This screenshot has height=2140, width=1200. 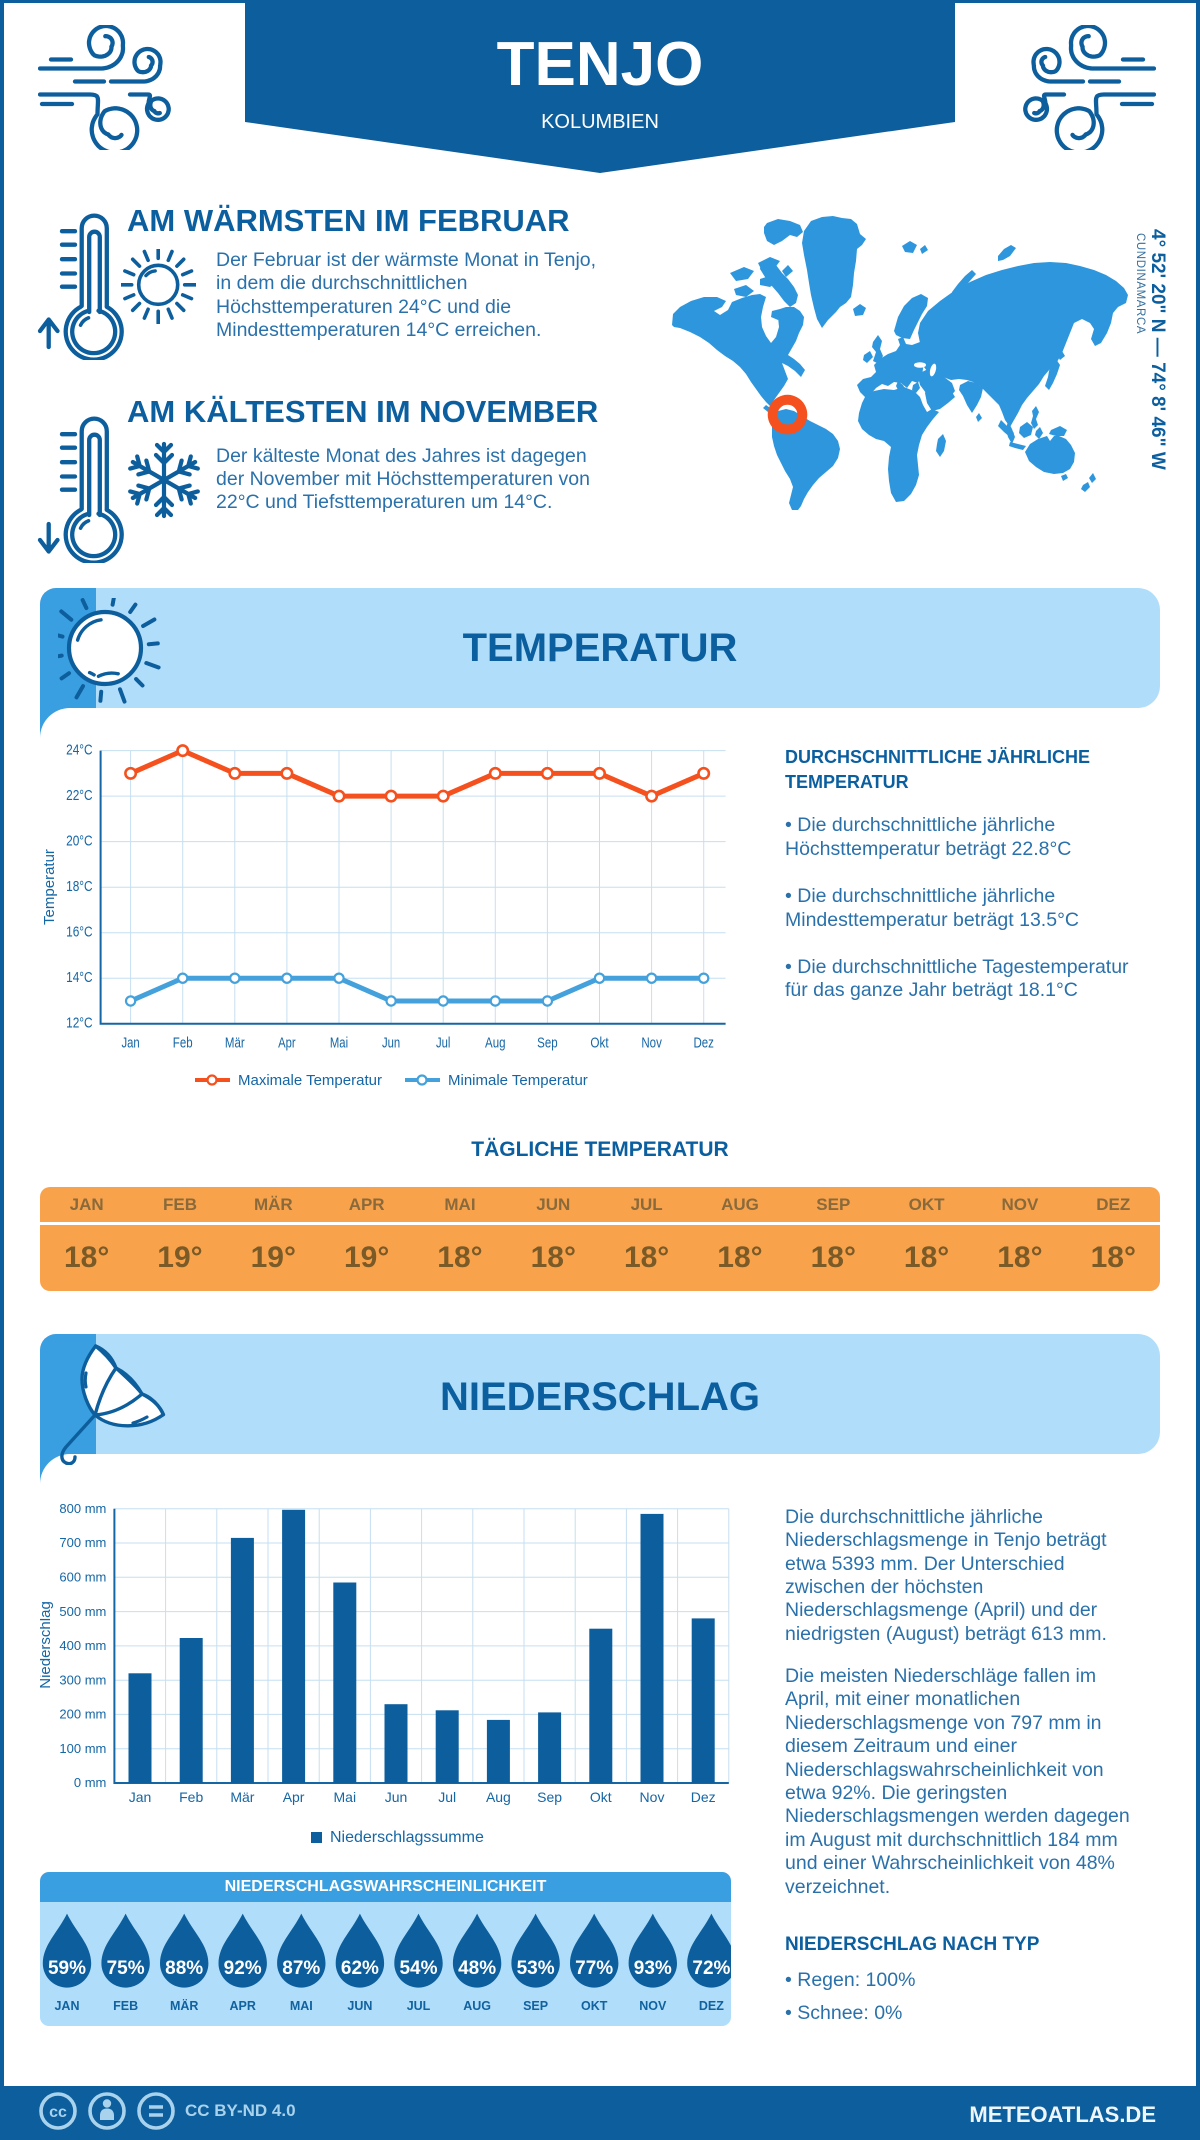 I want to click on svg-text: 800 mm, so click(x=82, y=1508).